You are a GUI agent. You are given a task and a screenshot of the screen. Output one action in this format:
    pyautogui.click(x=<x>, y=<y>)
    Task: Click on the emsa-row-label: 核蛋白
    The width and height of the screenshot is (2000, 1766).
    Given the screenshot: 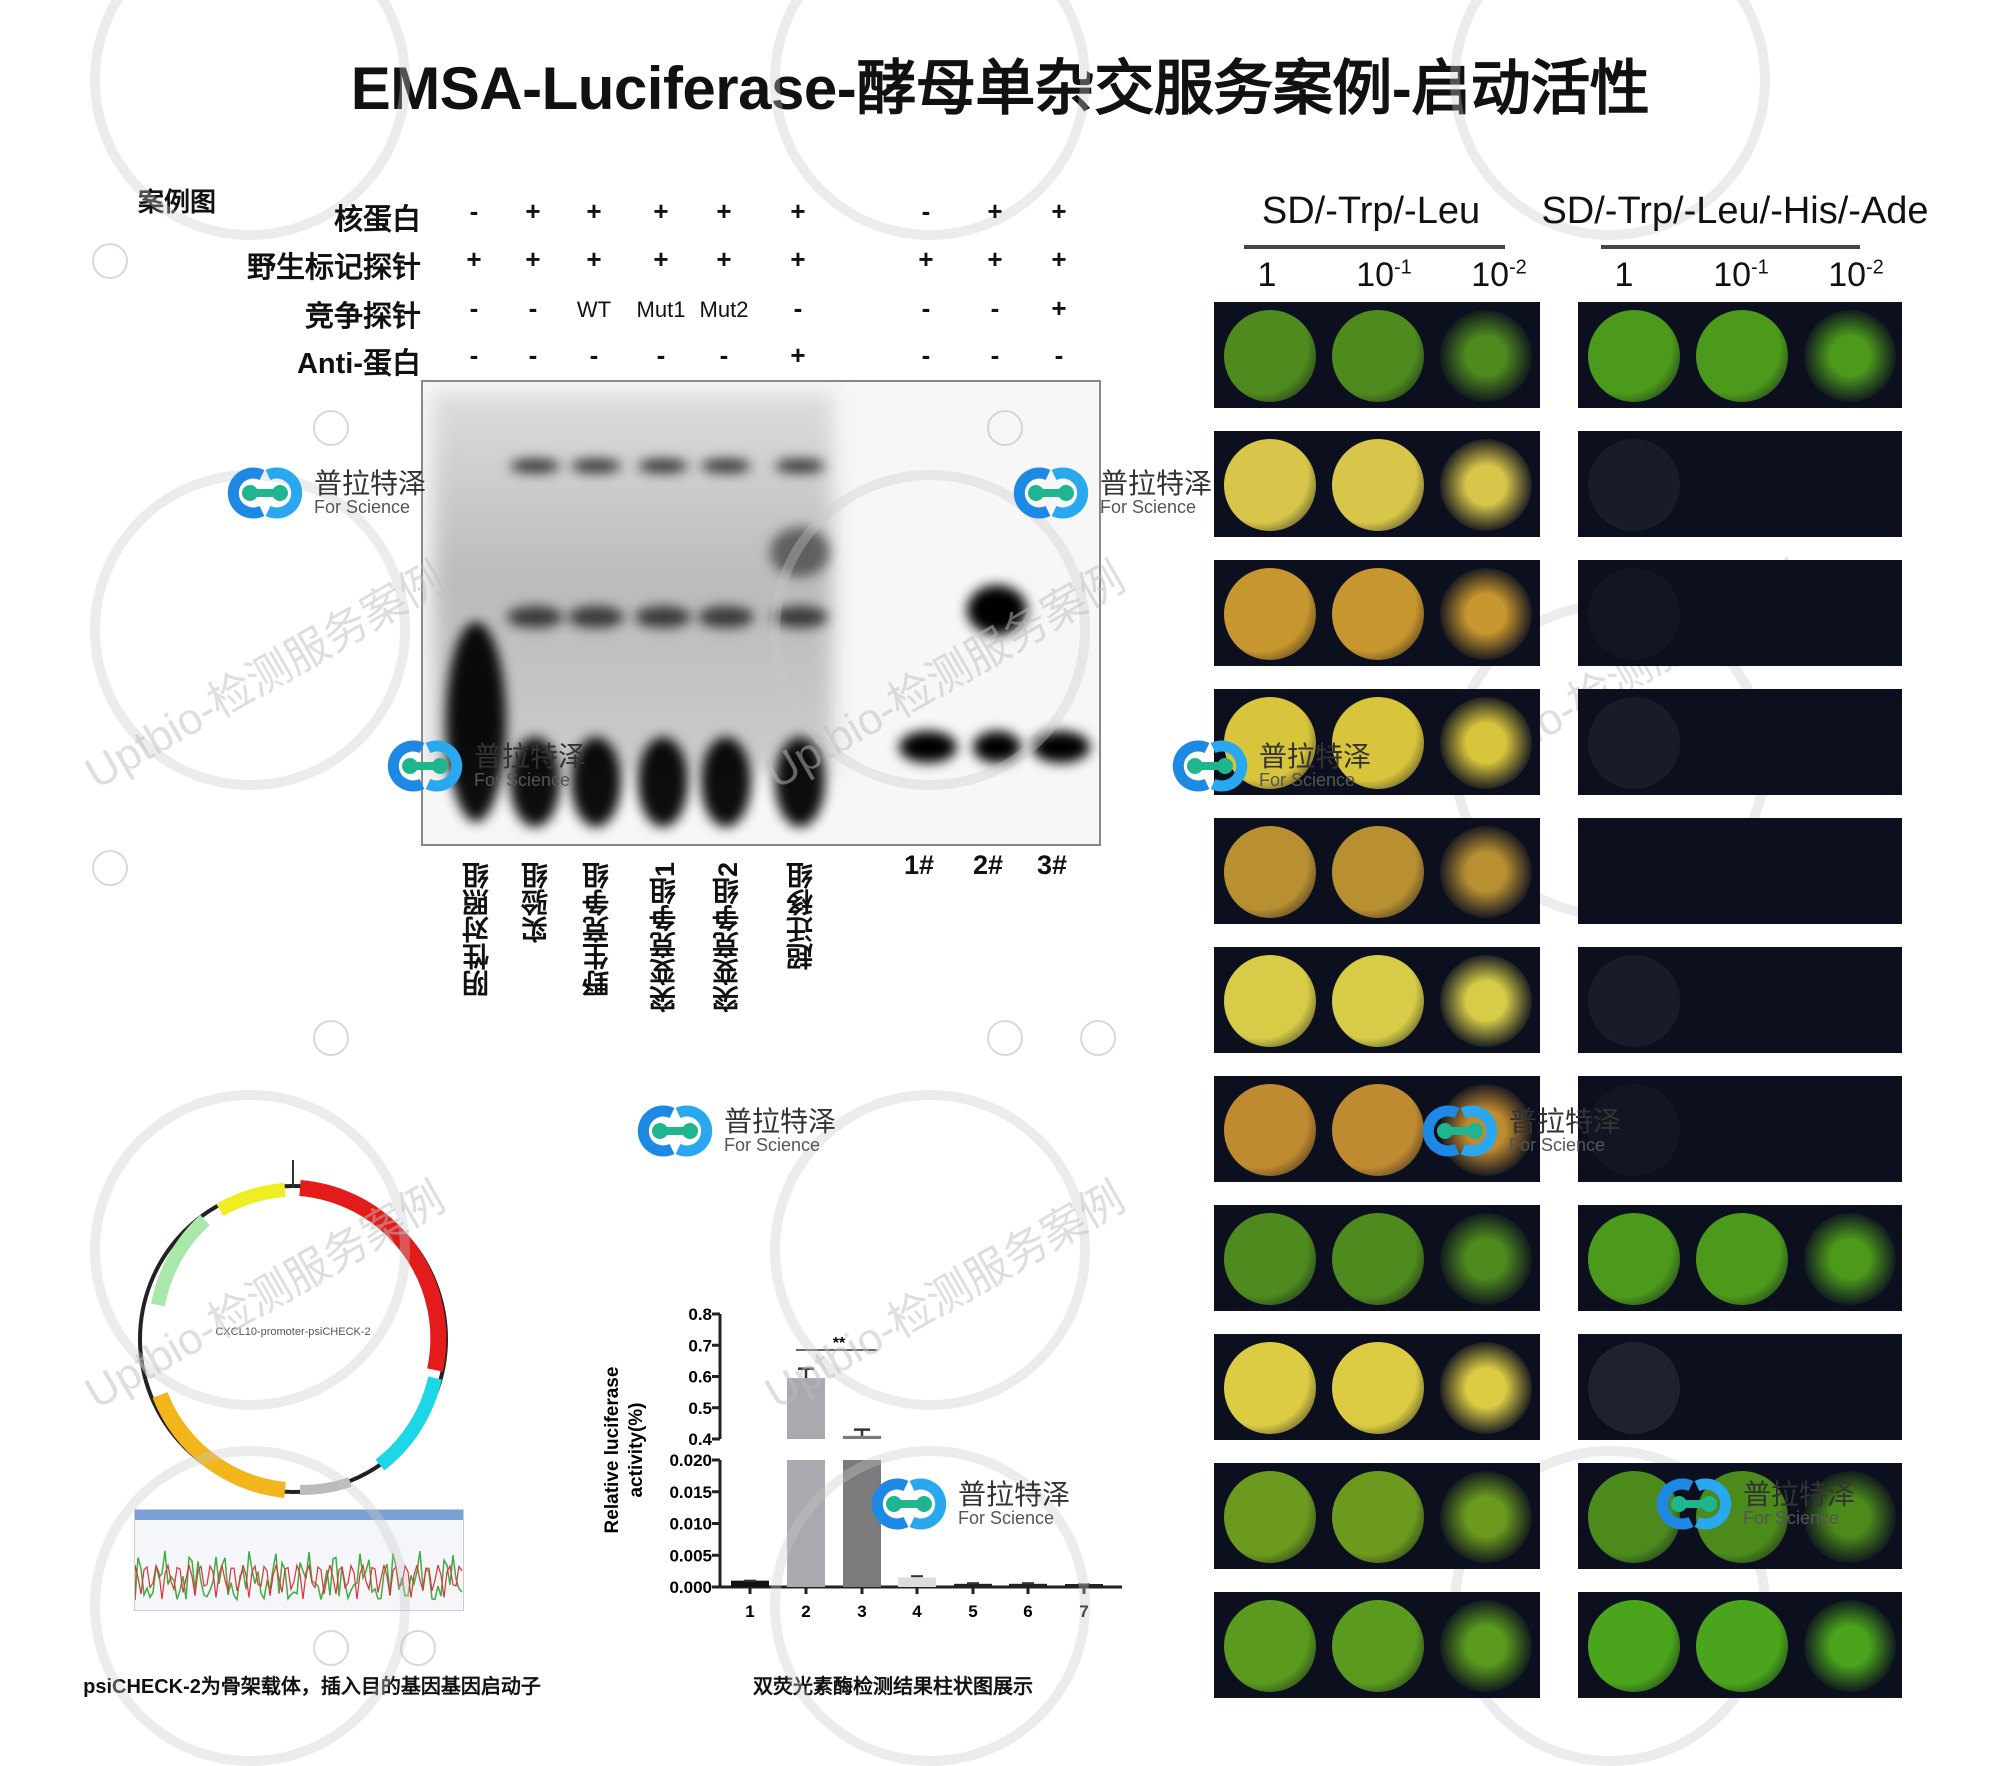 What is the action you would take?
    pyautogui.click(x=377, y=220)
    